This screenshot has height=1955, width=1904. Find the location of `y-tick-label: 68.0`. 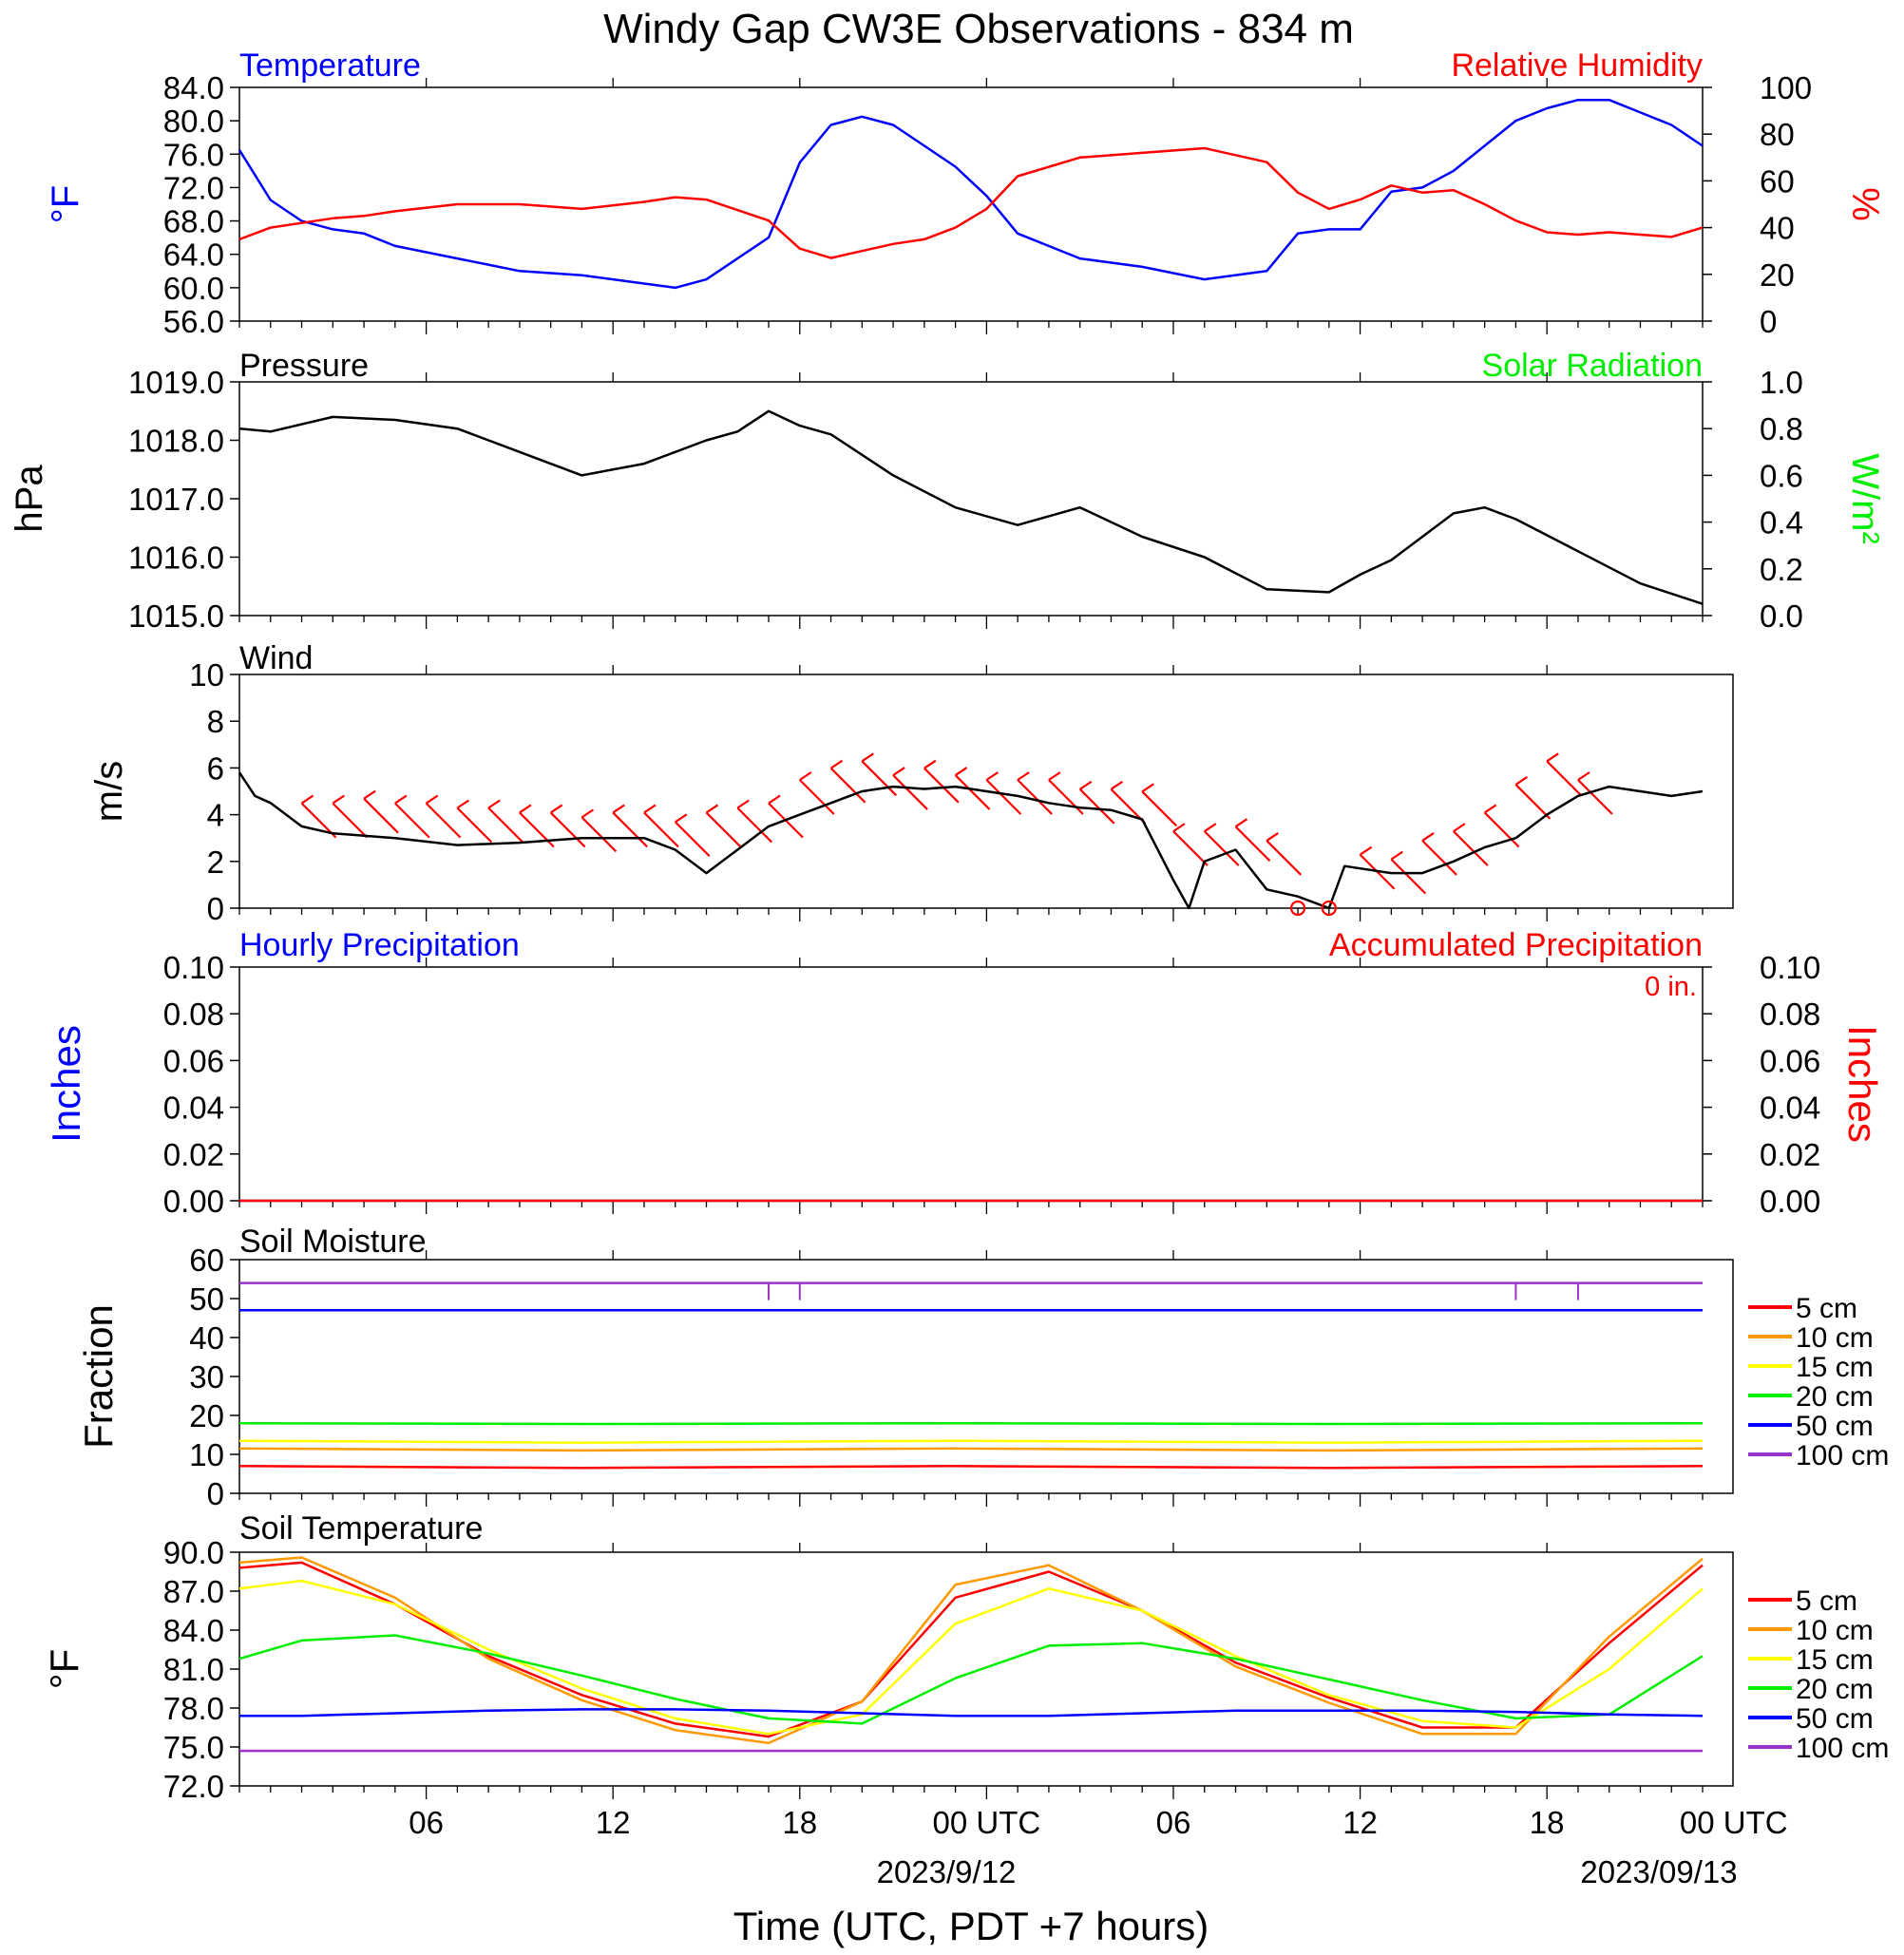

y-tick-label: 68.0 is located at coordinates (193, 221).